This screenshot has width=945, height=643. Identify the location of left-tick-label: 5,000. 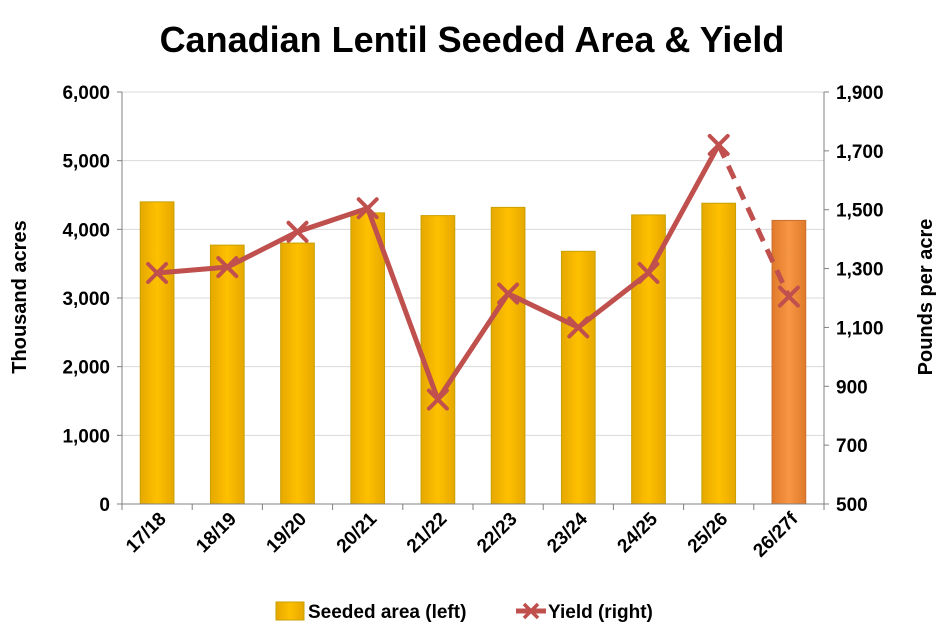
(86, 162).